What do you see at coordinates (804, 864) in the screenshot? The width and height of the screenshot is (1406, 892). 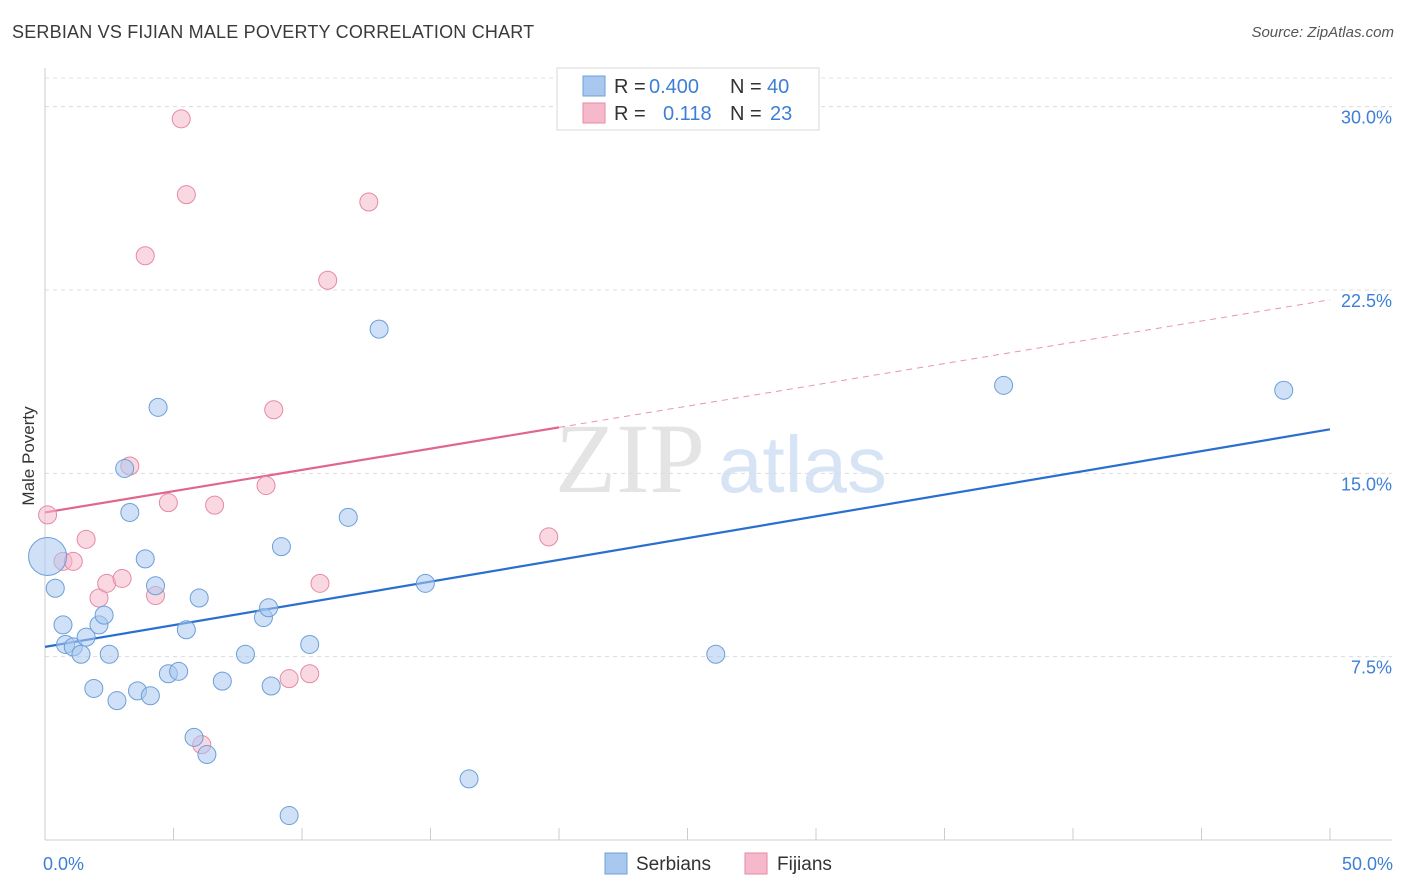 I see `bottom-legend-label-fijians: Fijians` at bounding box center [804, 864].